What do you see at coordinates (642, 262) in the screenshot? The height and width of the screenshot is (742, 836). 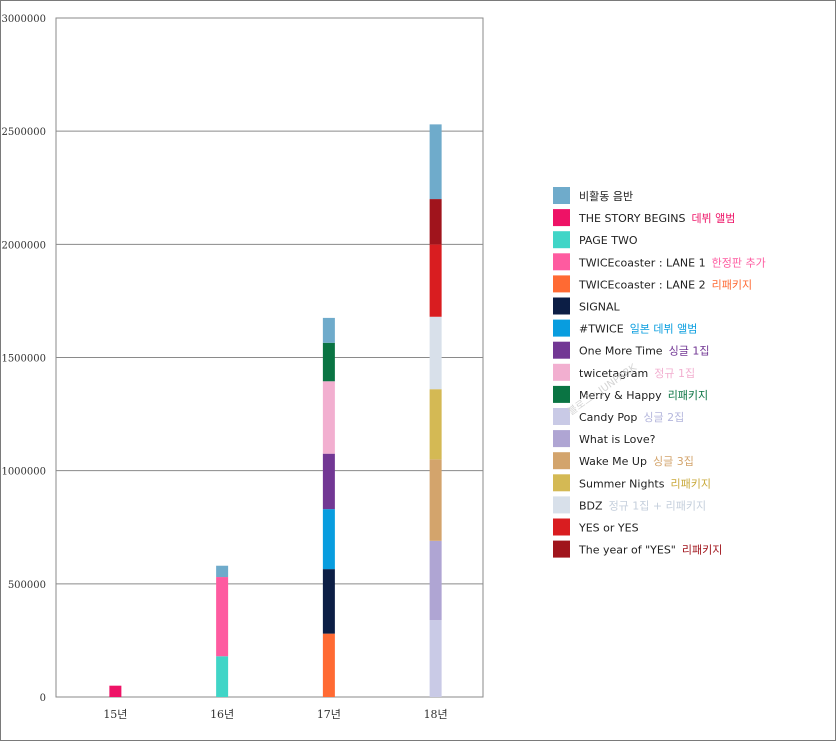 I see `legend-name: TWICEcoaster : LANE 1` at bounding box center [642, 262].